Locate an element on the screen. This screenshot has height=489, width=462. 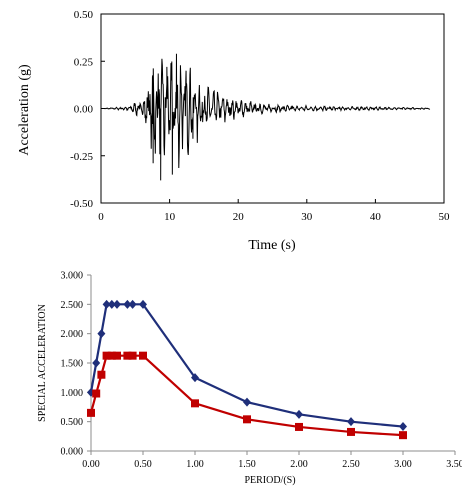
accelerogram-y-tick-label: 0.50 is located at coordinates (84, 15).